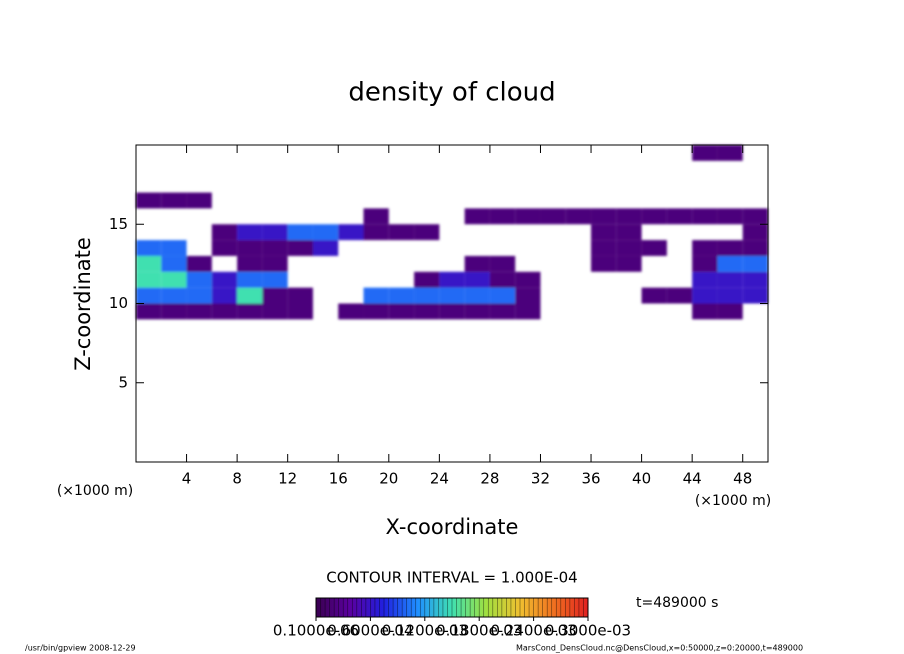  Describe the element at coordinates (316, 631) in the screenshot. I see `colorbar-tick-label: 0.1000e-06` at that location.